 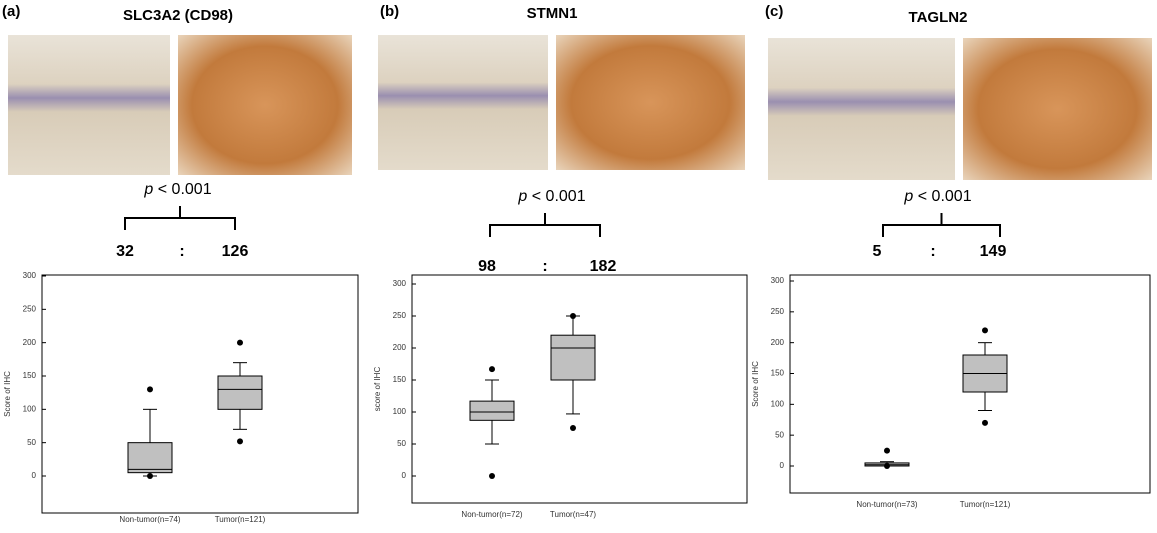 What do you see at coordinates (993, 251) in the screenshot?
I see `score-tumor: 149` at bounding box center [993, 251].